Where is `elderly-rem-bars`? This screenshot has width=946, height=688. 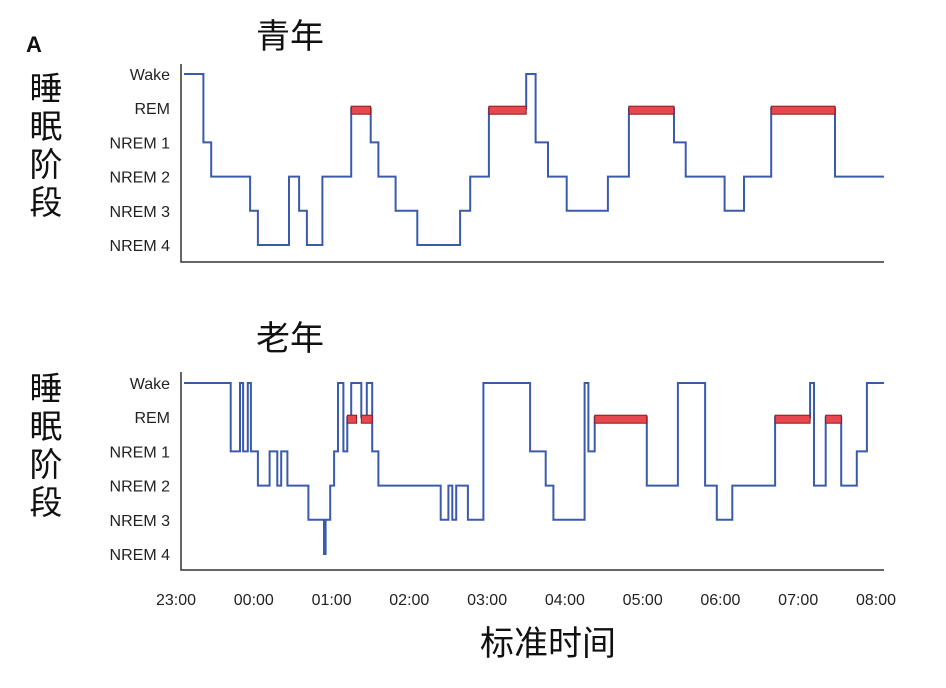
elderly-rem-bars is located at coordinates (594, 419).